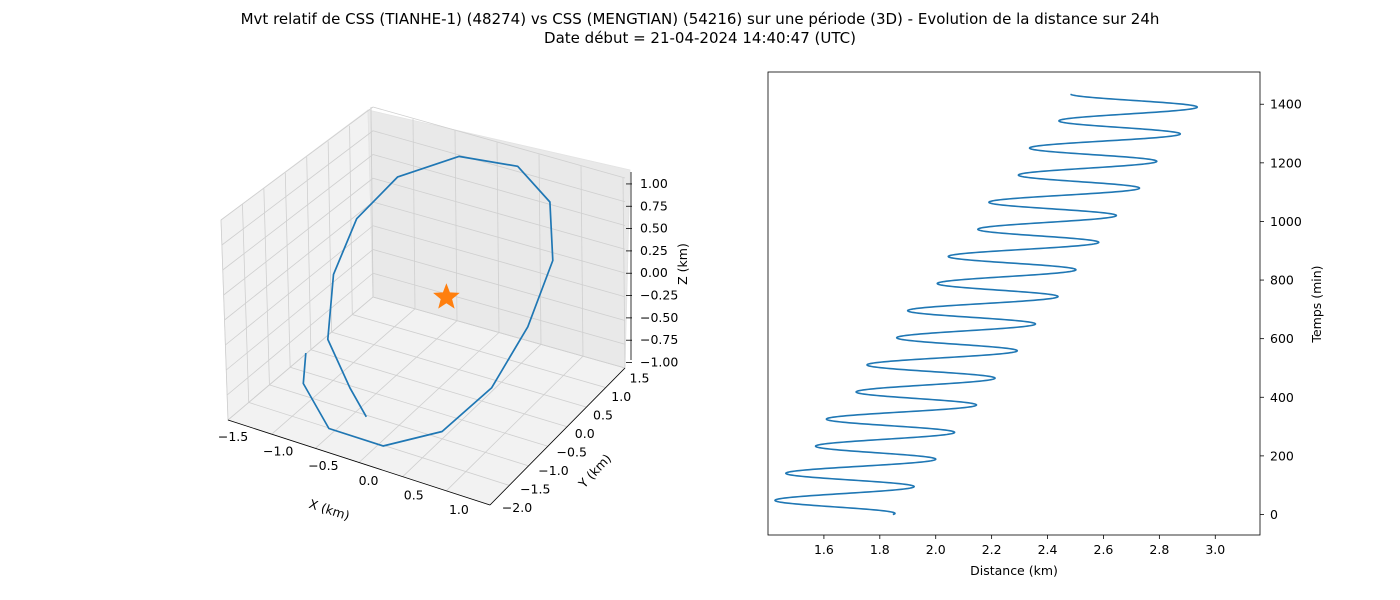 The image size is (1400, 600). I want to click on z3d-tick-label: 0.25, so click(654, 250).